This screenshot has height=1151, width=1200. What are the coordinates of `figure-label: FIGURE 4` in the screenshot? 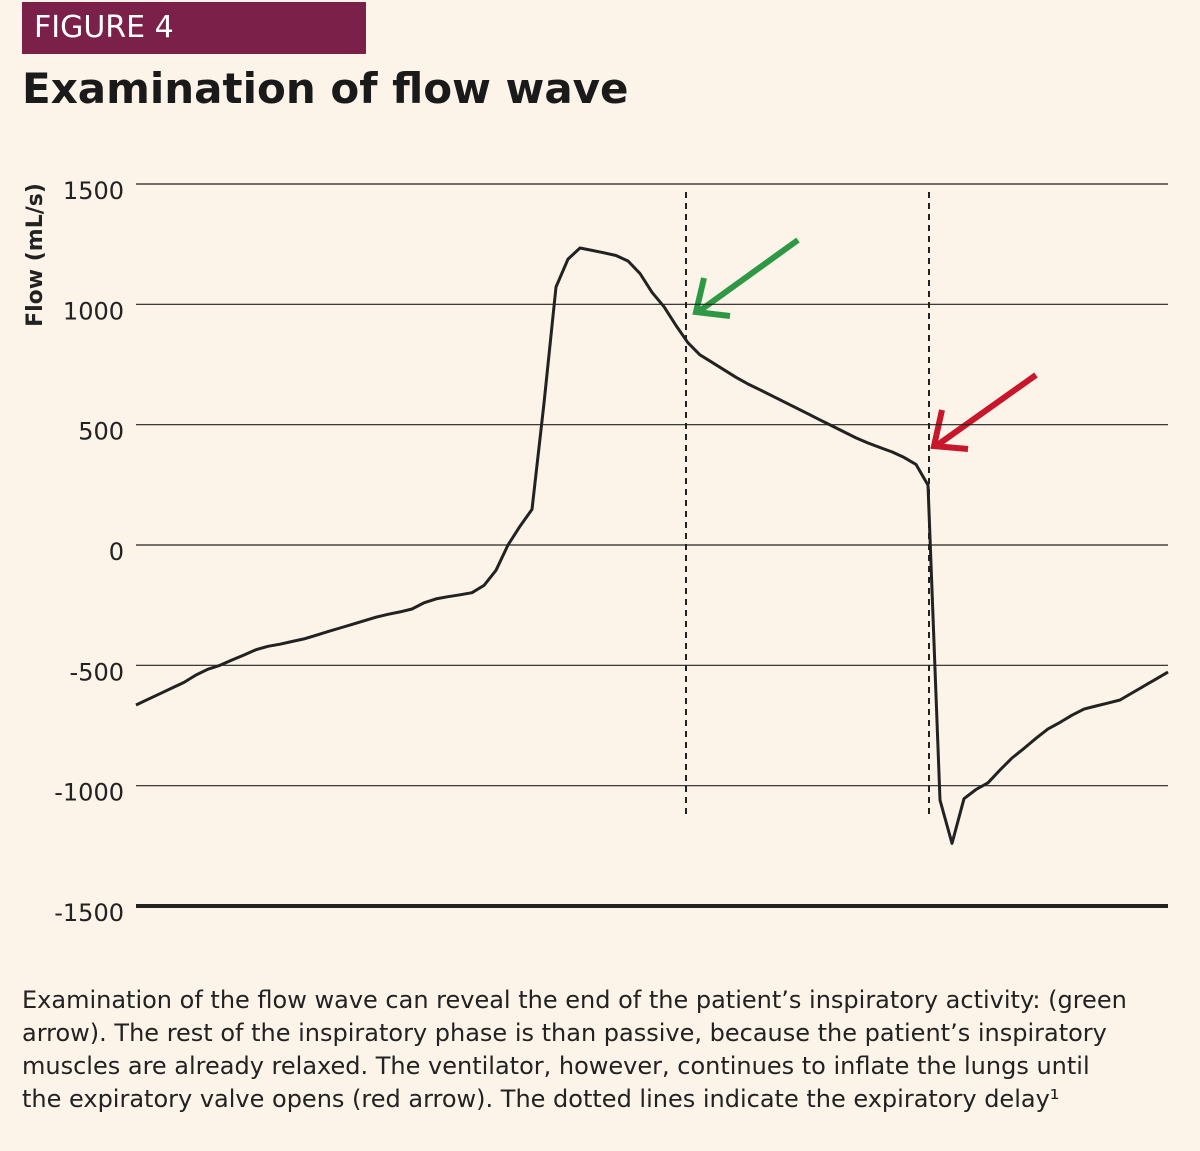 It's located at (194, 28).